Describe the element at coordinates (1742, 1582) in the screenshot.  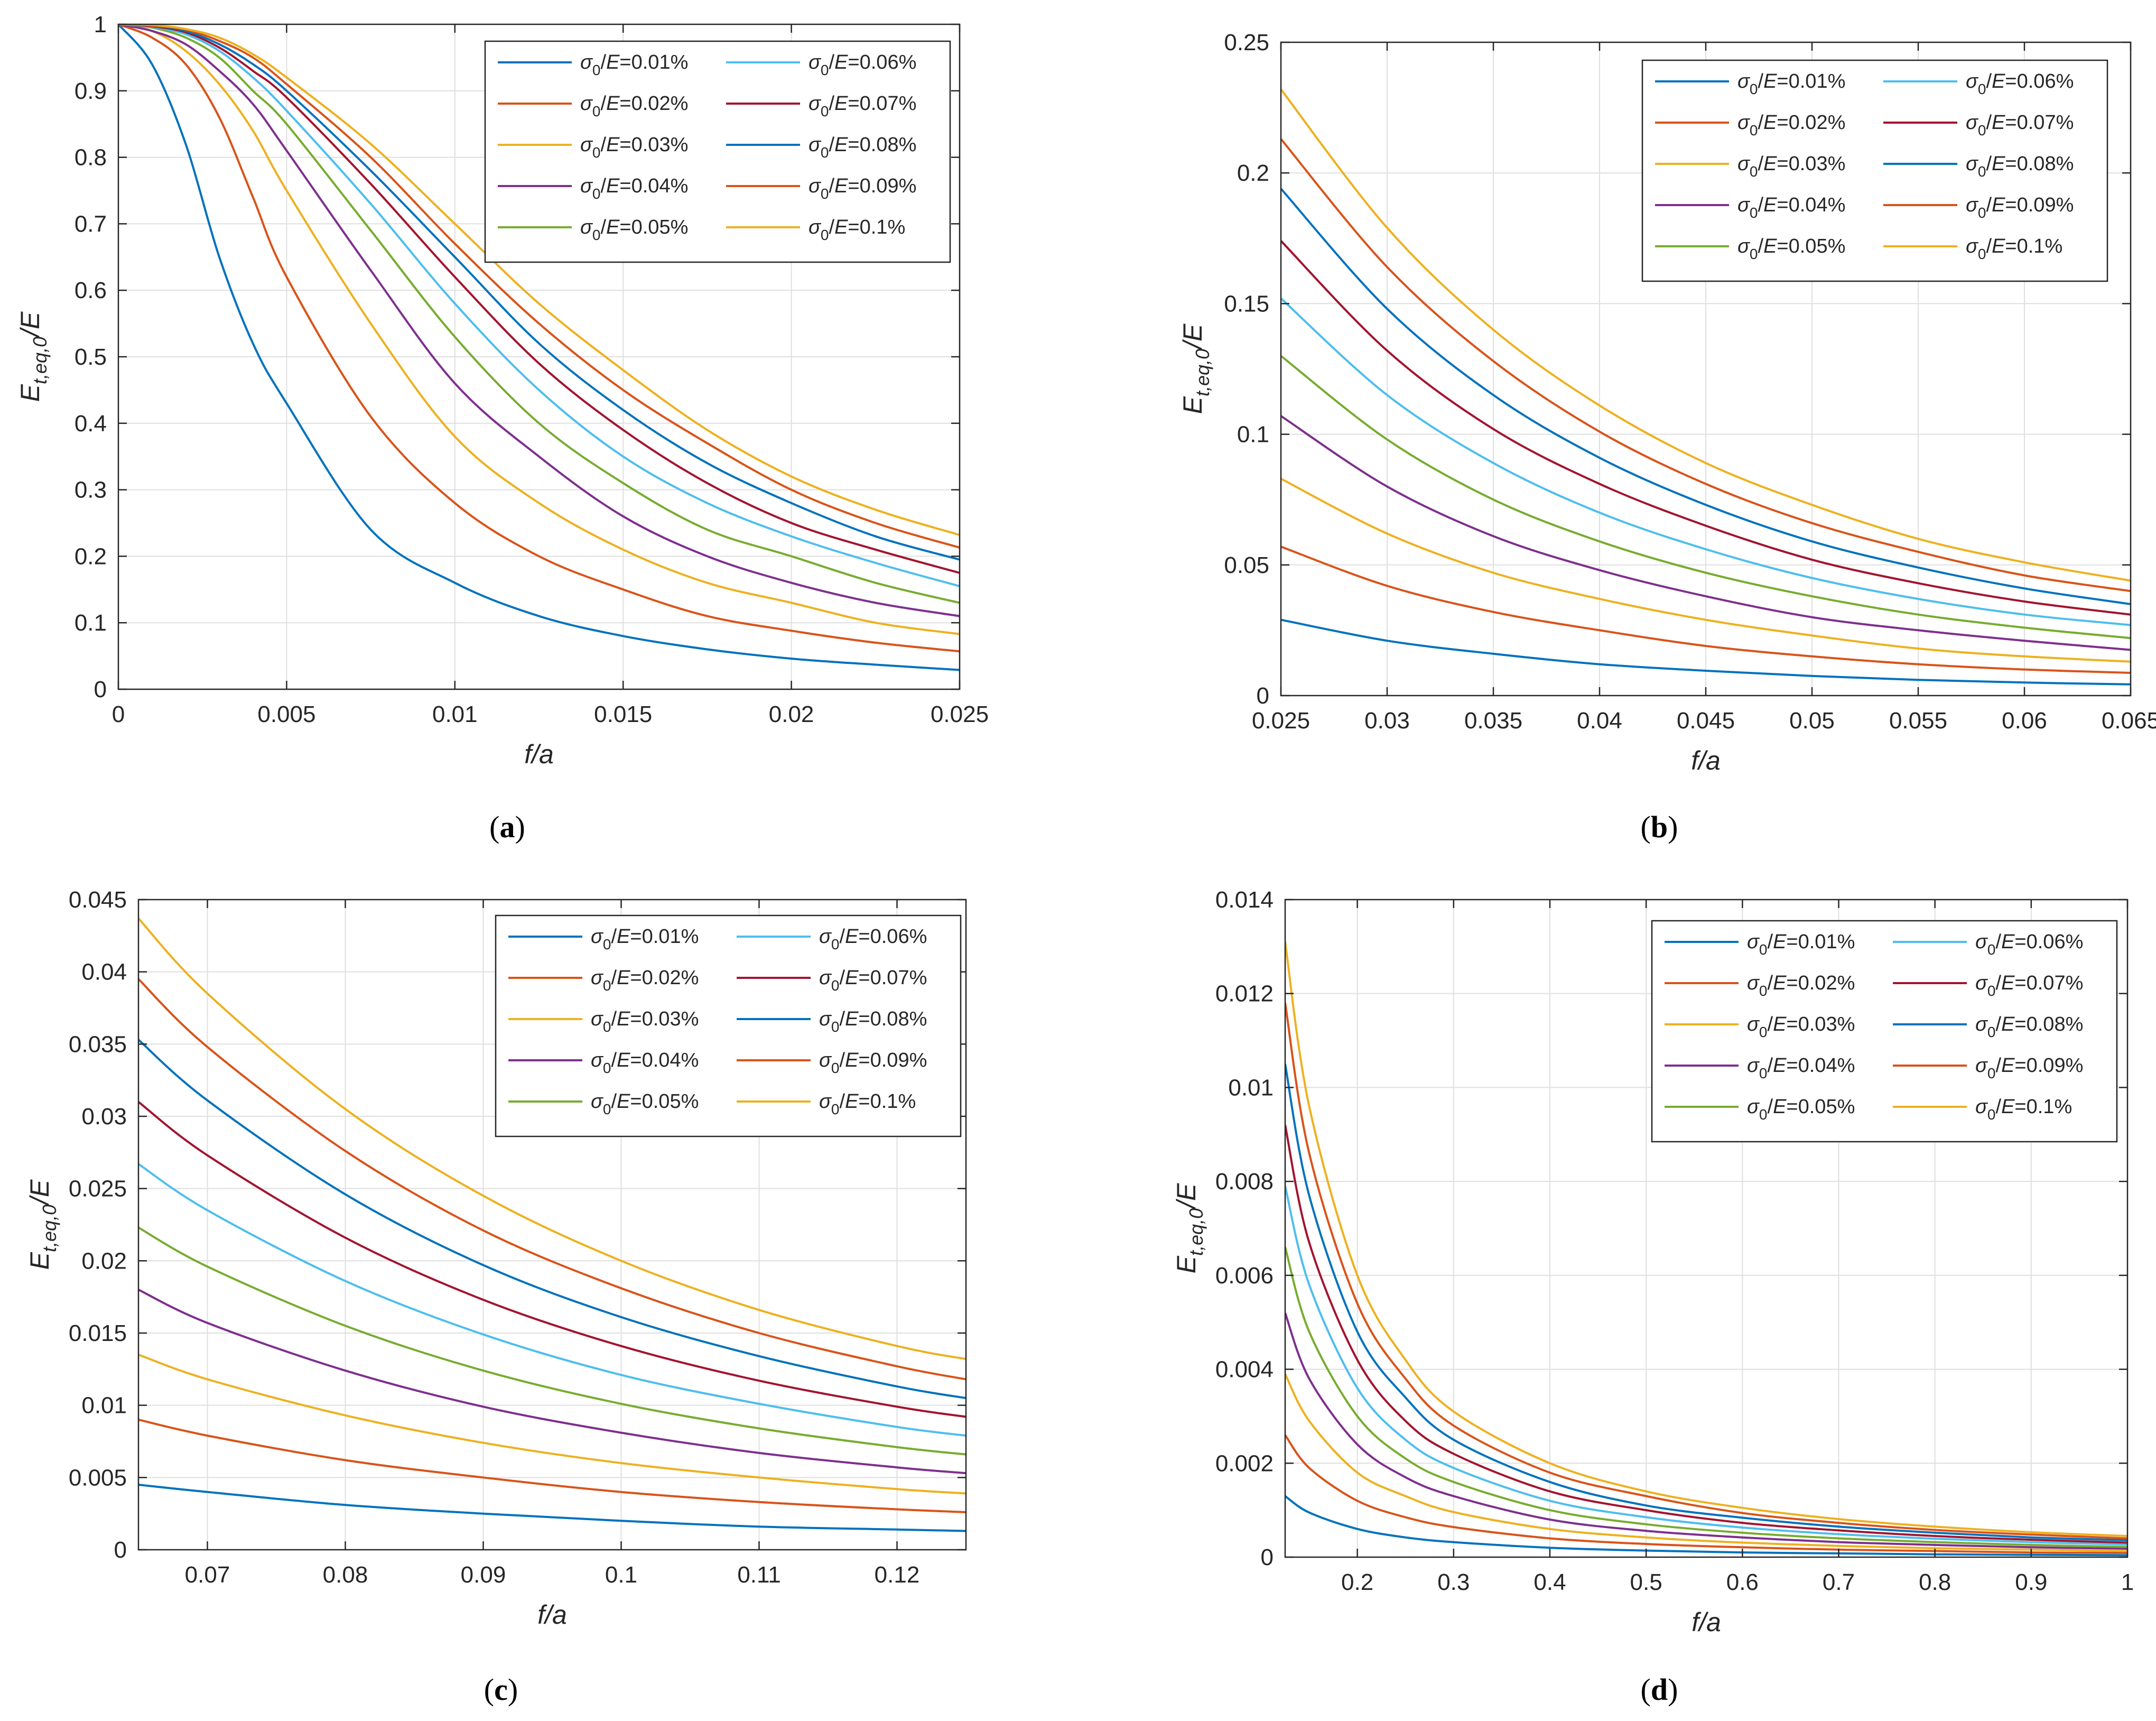
I see `panel-d-x-tick-label: 0.6` at that location.